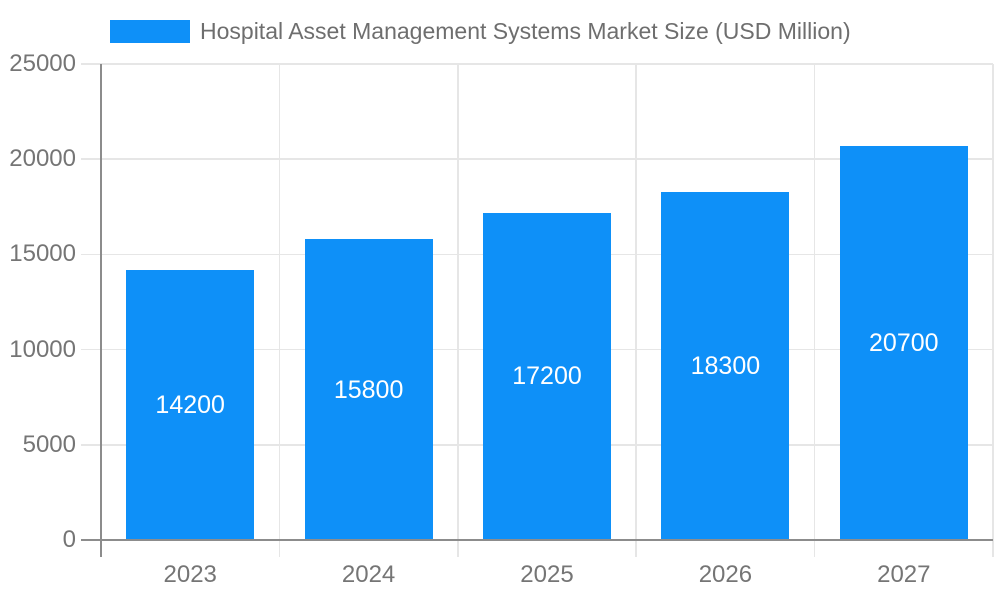 The height and width of the screenshot is (600, 1000). What do you see at coordinates (69, 539) in the screenshot?
I see `y-axis-tick-label: 0` at bounding box center [69, 539].